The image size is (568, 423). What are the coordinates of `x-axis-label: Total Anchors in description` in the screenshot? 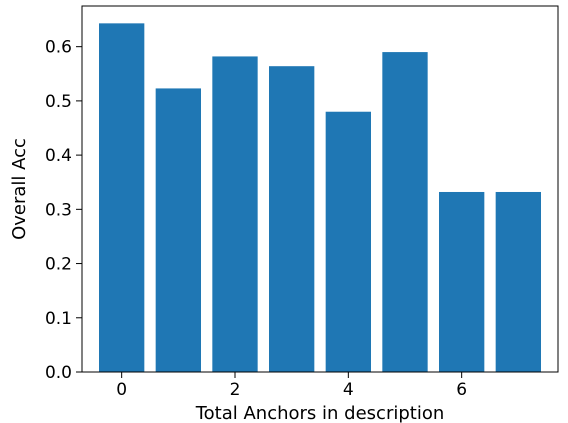 It's located at (320, 413).